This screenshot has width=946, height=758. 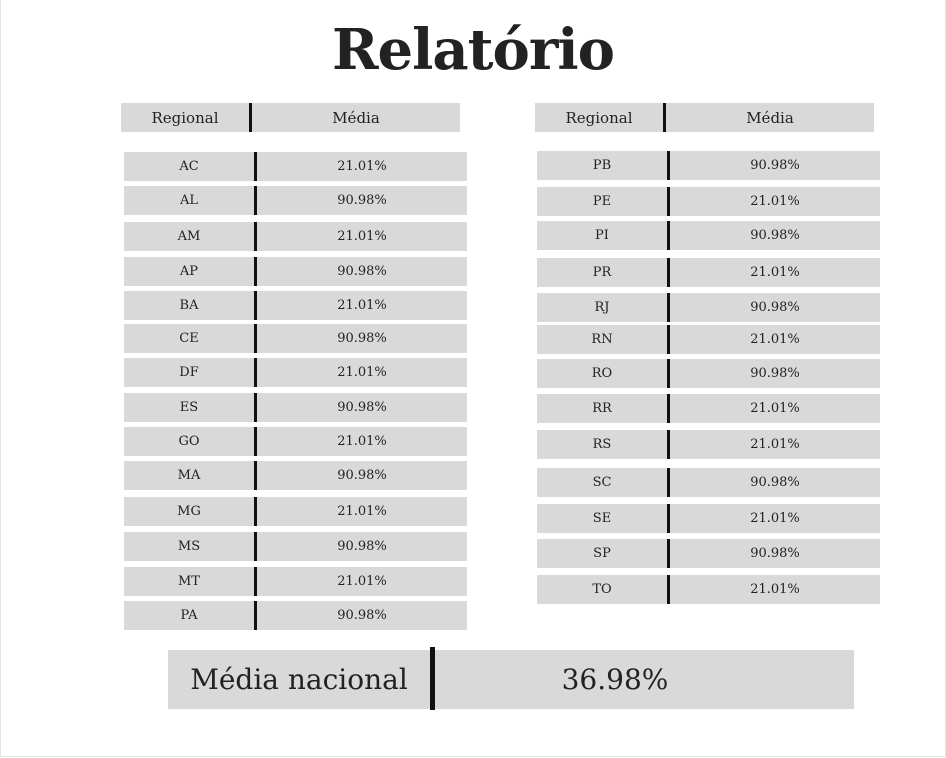 What do you see at coordinates (602, 444) in the screenshot?
I see `regional-cell: RS` at bounding box center [602, 444].